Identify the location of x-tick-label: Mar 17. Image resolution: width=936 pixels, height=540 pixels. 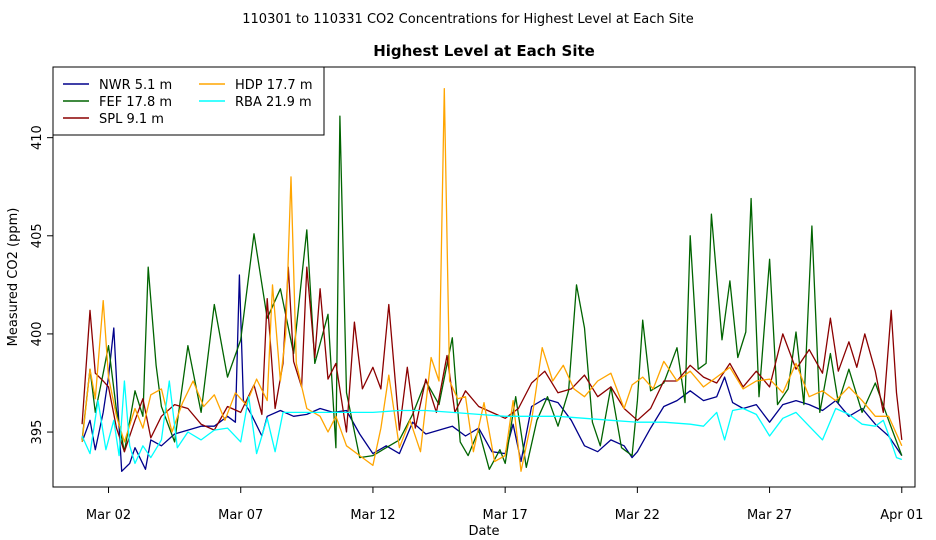
(505, 515).